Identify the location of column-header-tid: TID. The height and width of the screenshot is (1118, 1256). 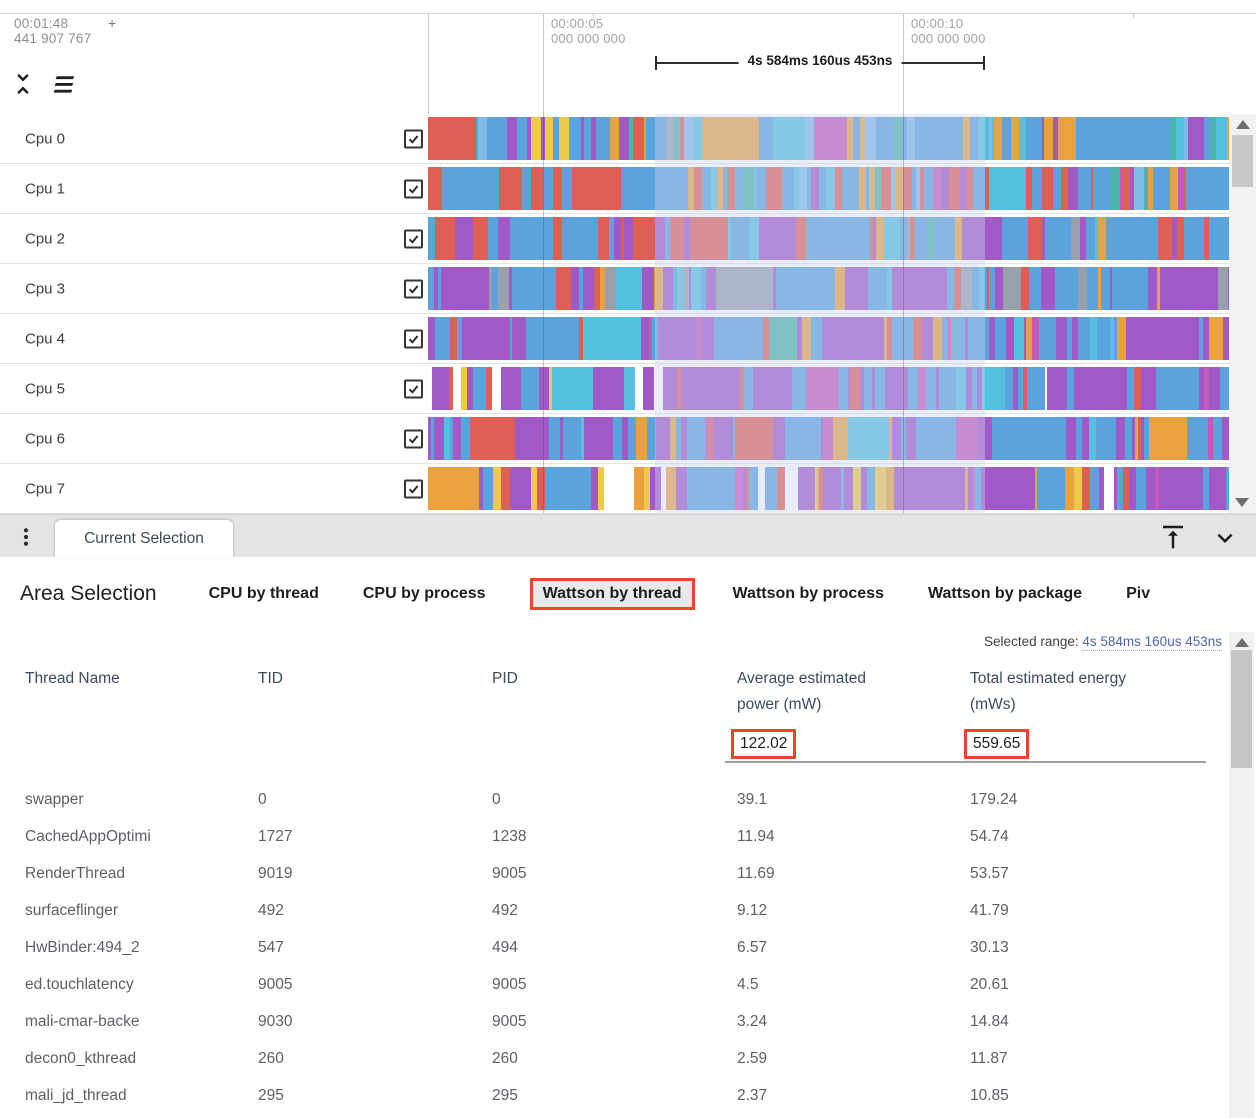
(270, 678).